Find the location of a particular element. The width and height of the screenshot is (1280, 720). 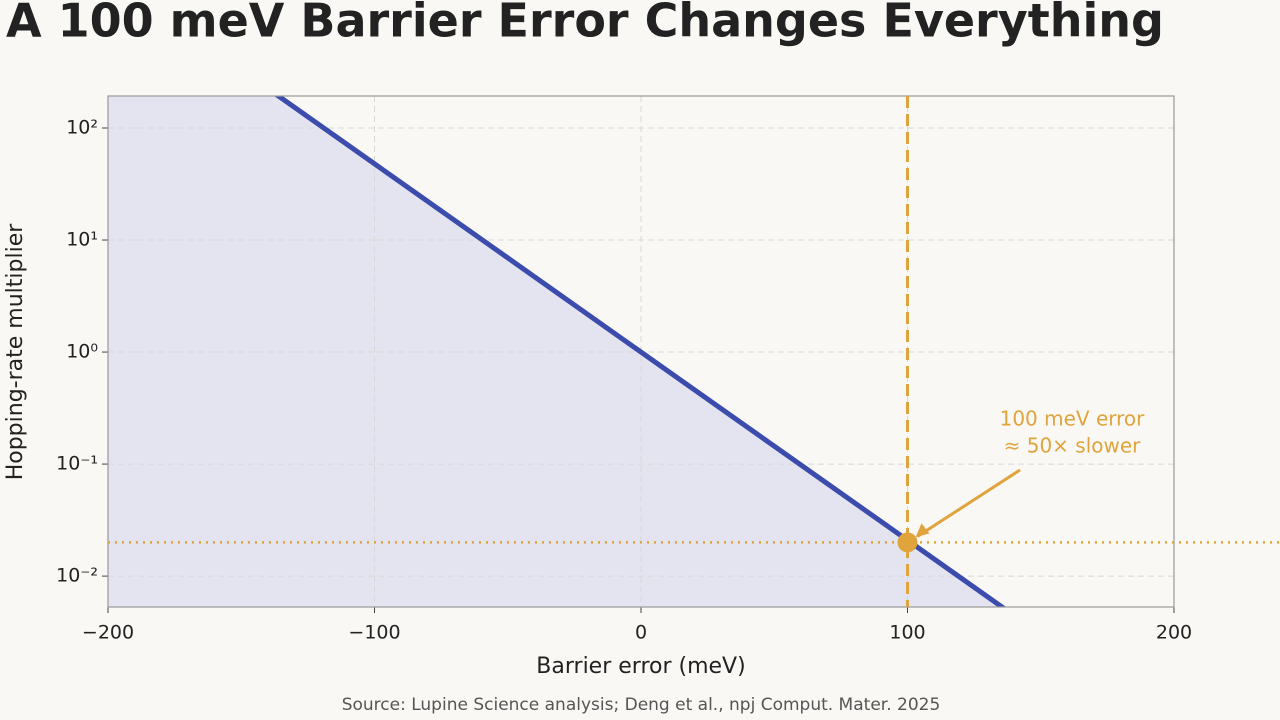

x-tick-label: 200 is located at coordinates (1174, 633).